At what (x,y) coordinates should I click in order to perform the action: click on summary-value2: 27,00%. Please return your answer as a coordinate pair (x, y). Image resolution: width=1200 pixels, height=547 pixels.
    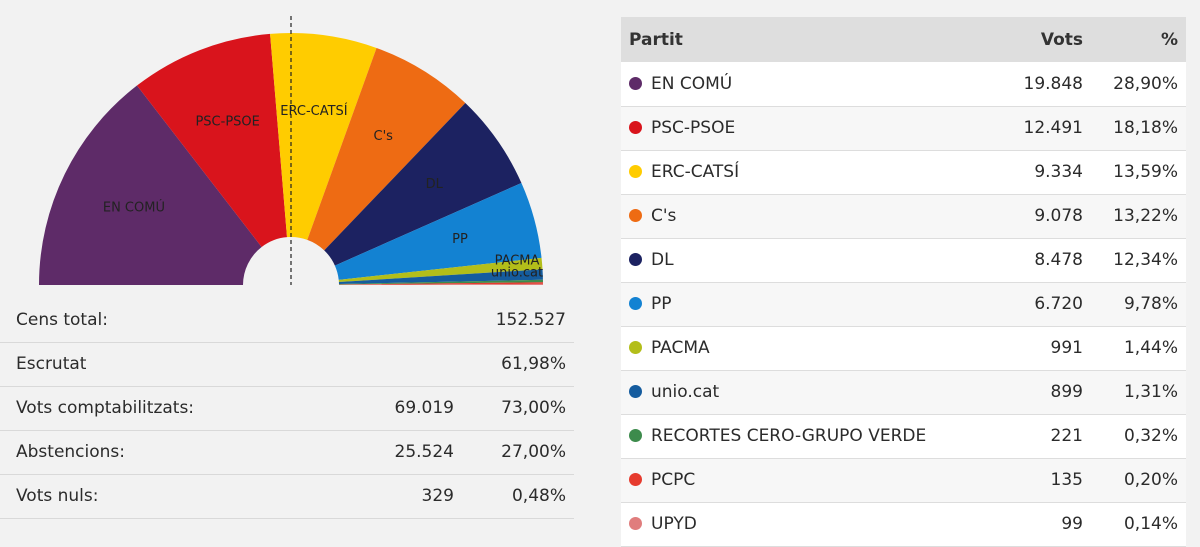
    Looking at the image, I should click on (533, 452).